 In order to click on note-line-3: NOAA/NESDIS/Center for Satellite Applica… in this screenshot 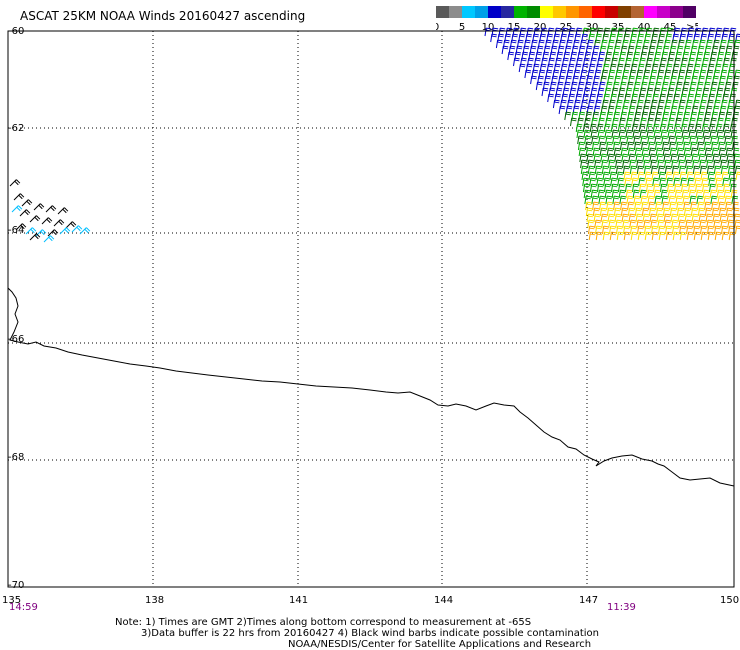, I will do `click(440, 644)`.